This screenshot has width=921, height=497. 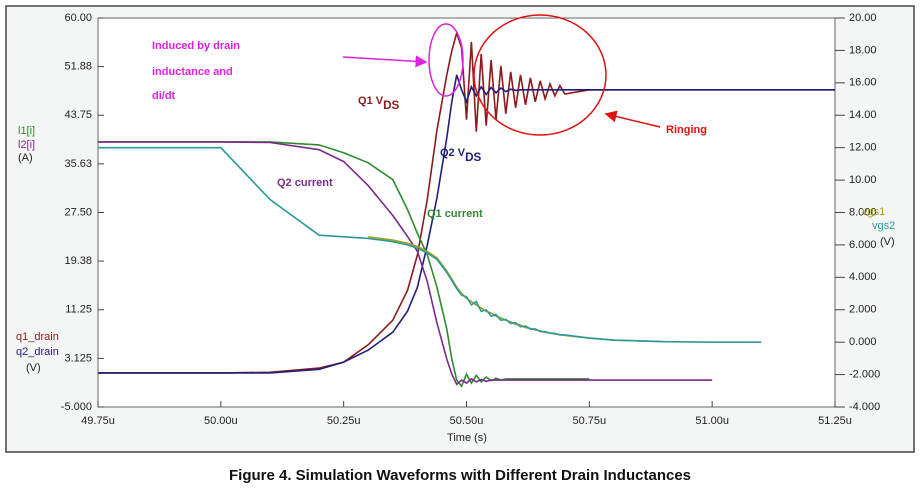 I want to click on y2-tick-label: 4.000, so click(x=863, y=277).